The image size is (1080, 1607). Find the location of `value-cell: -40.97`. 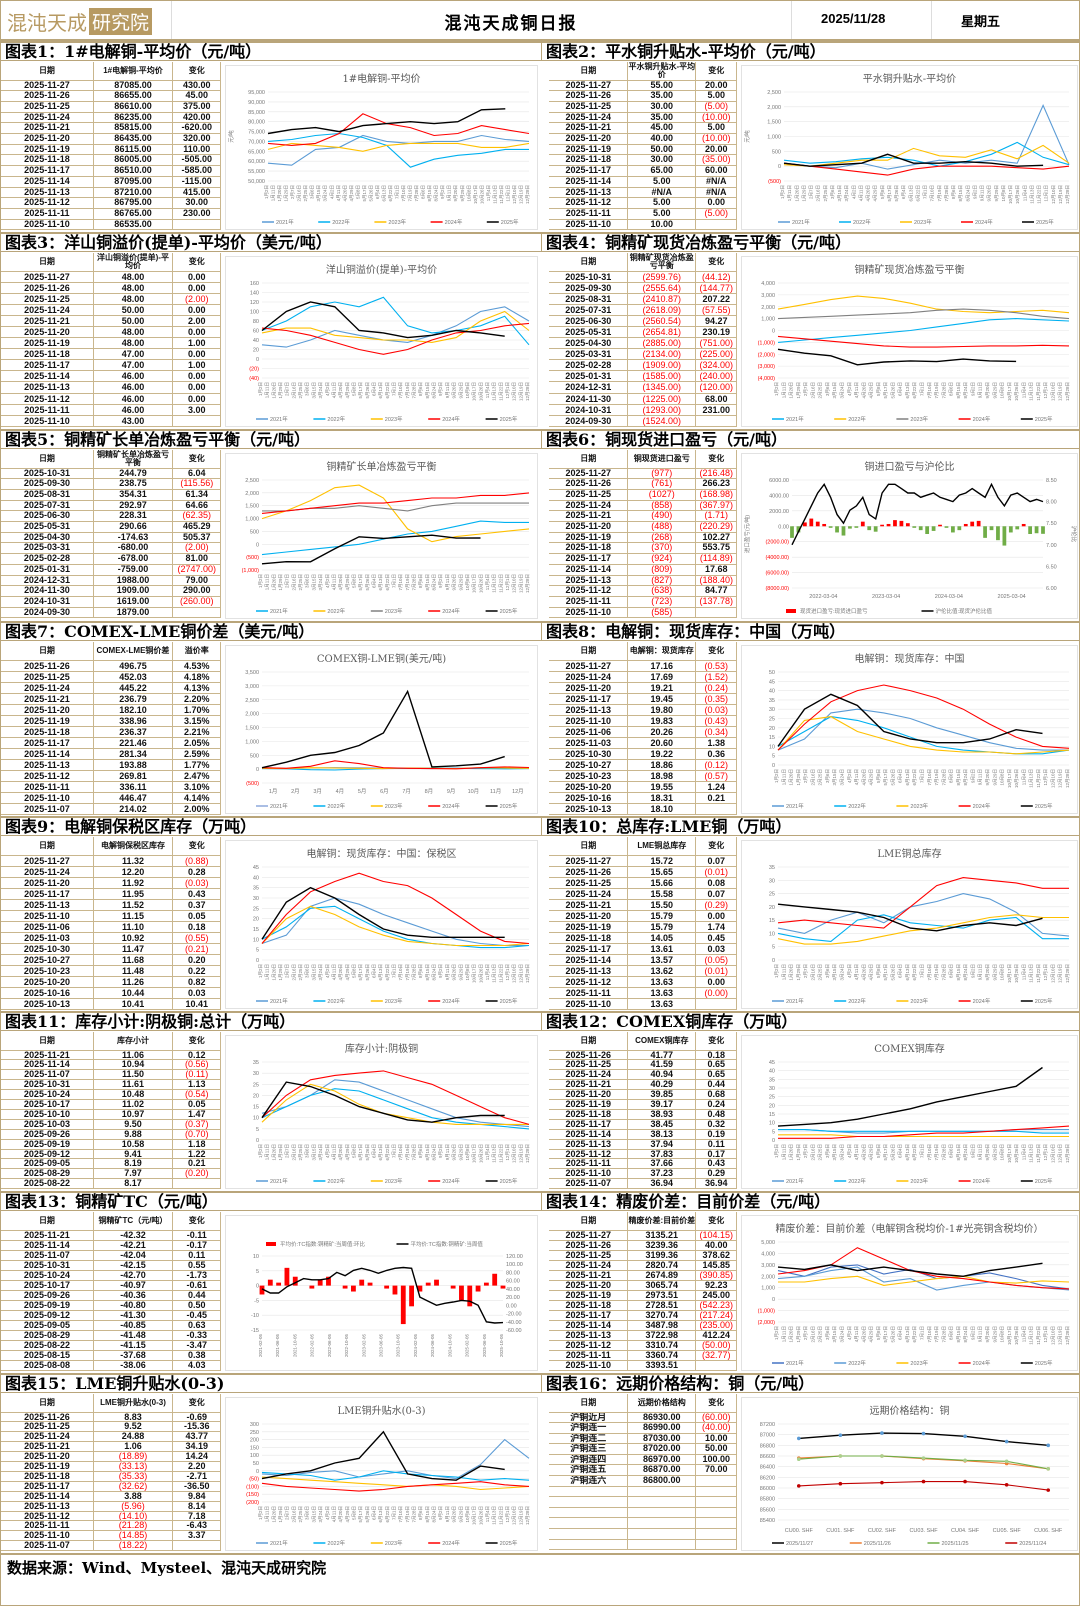

value-cell: -40.97 is located at coordinates (133, 1285).